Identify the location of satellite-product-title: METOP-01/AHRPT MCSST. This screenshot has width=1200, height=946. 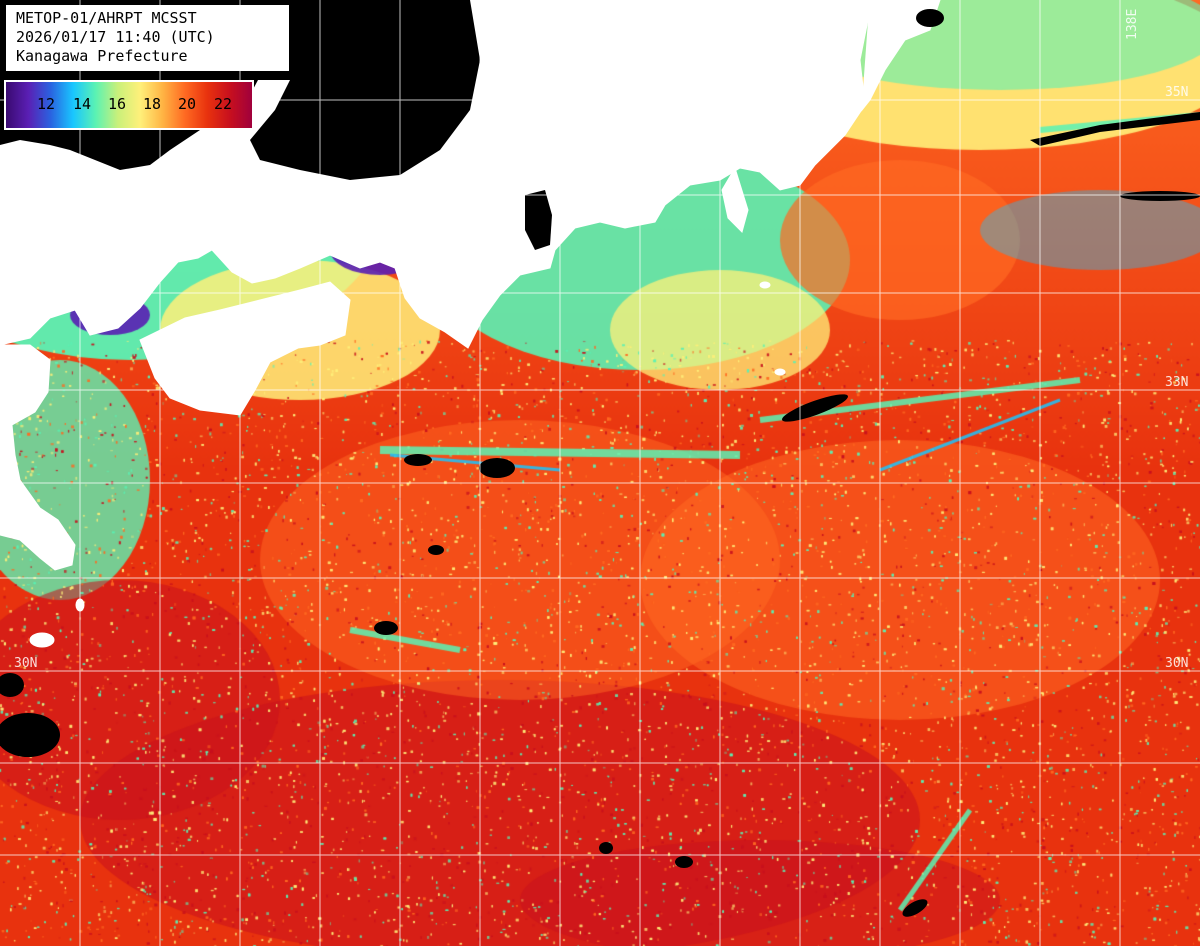
(106, 18).